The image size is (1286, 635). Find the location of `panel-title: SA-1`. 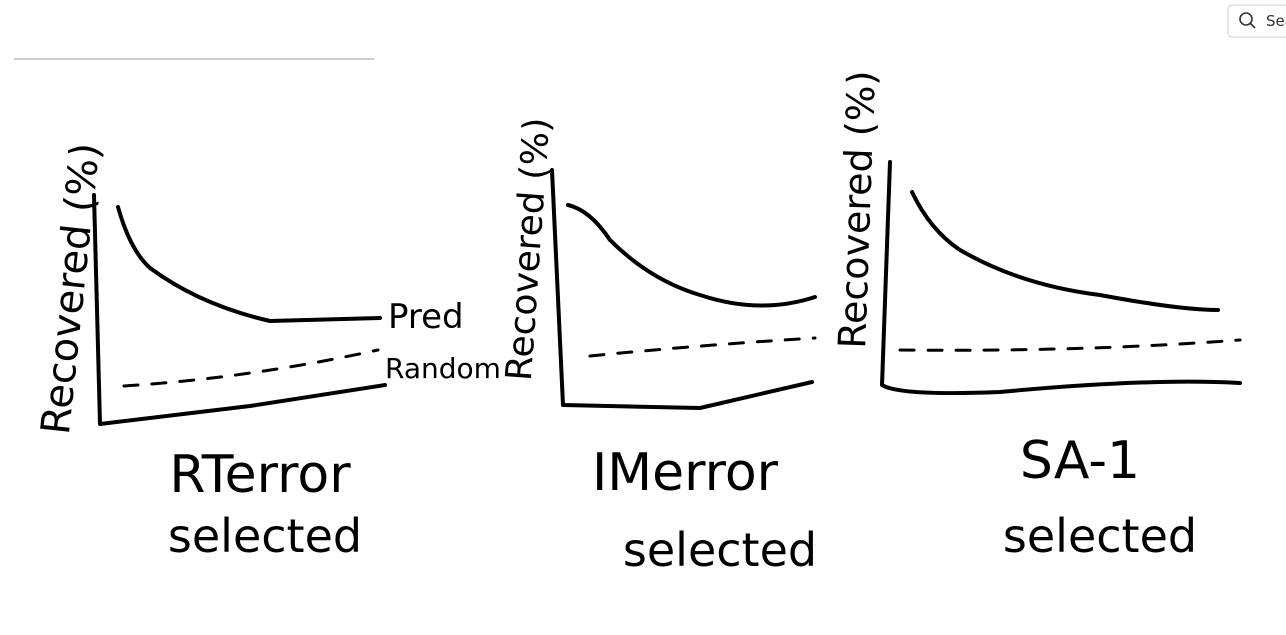

panel-title: SA-1 is located at coordinates (1080, 461).